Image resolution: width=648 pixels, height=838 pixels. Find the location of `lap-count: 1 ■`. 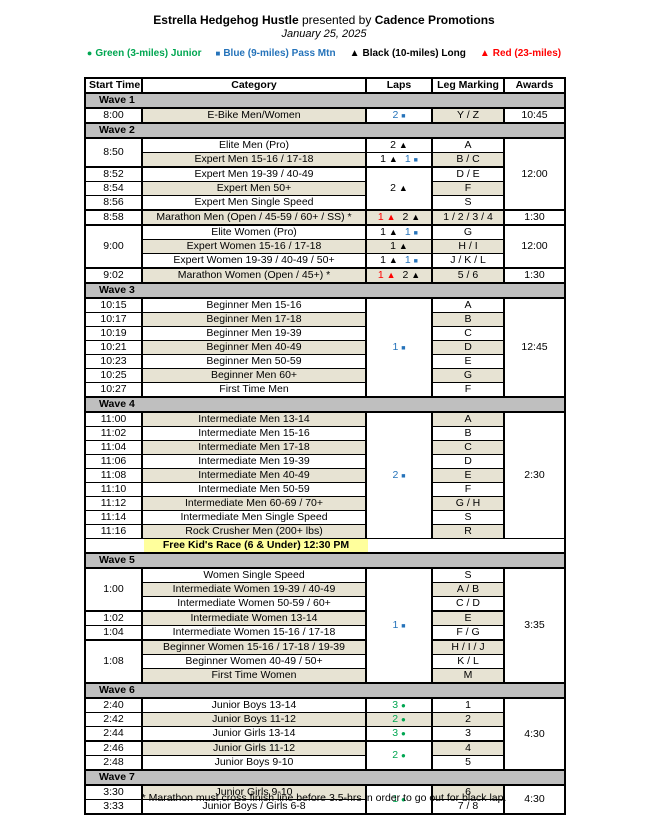

lap-count: 1 ■ is located at coordinates (411, 259).